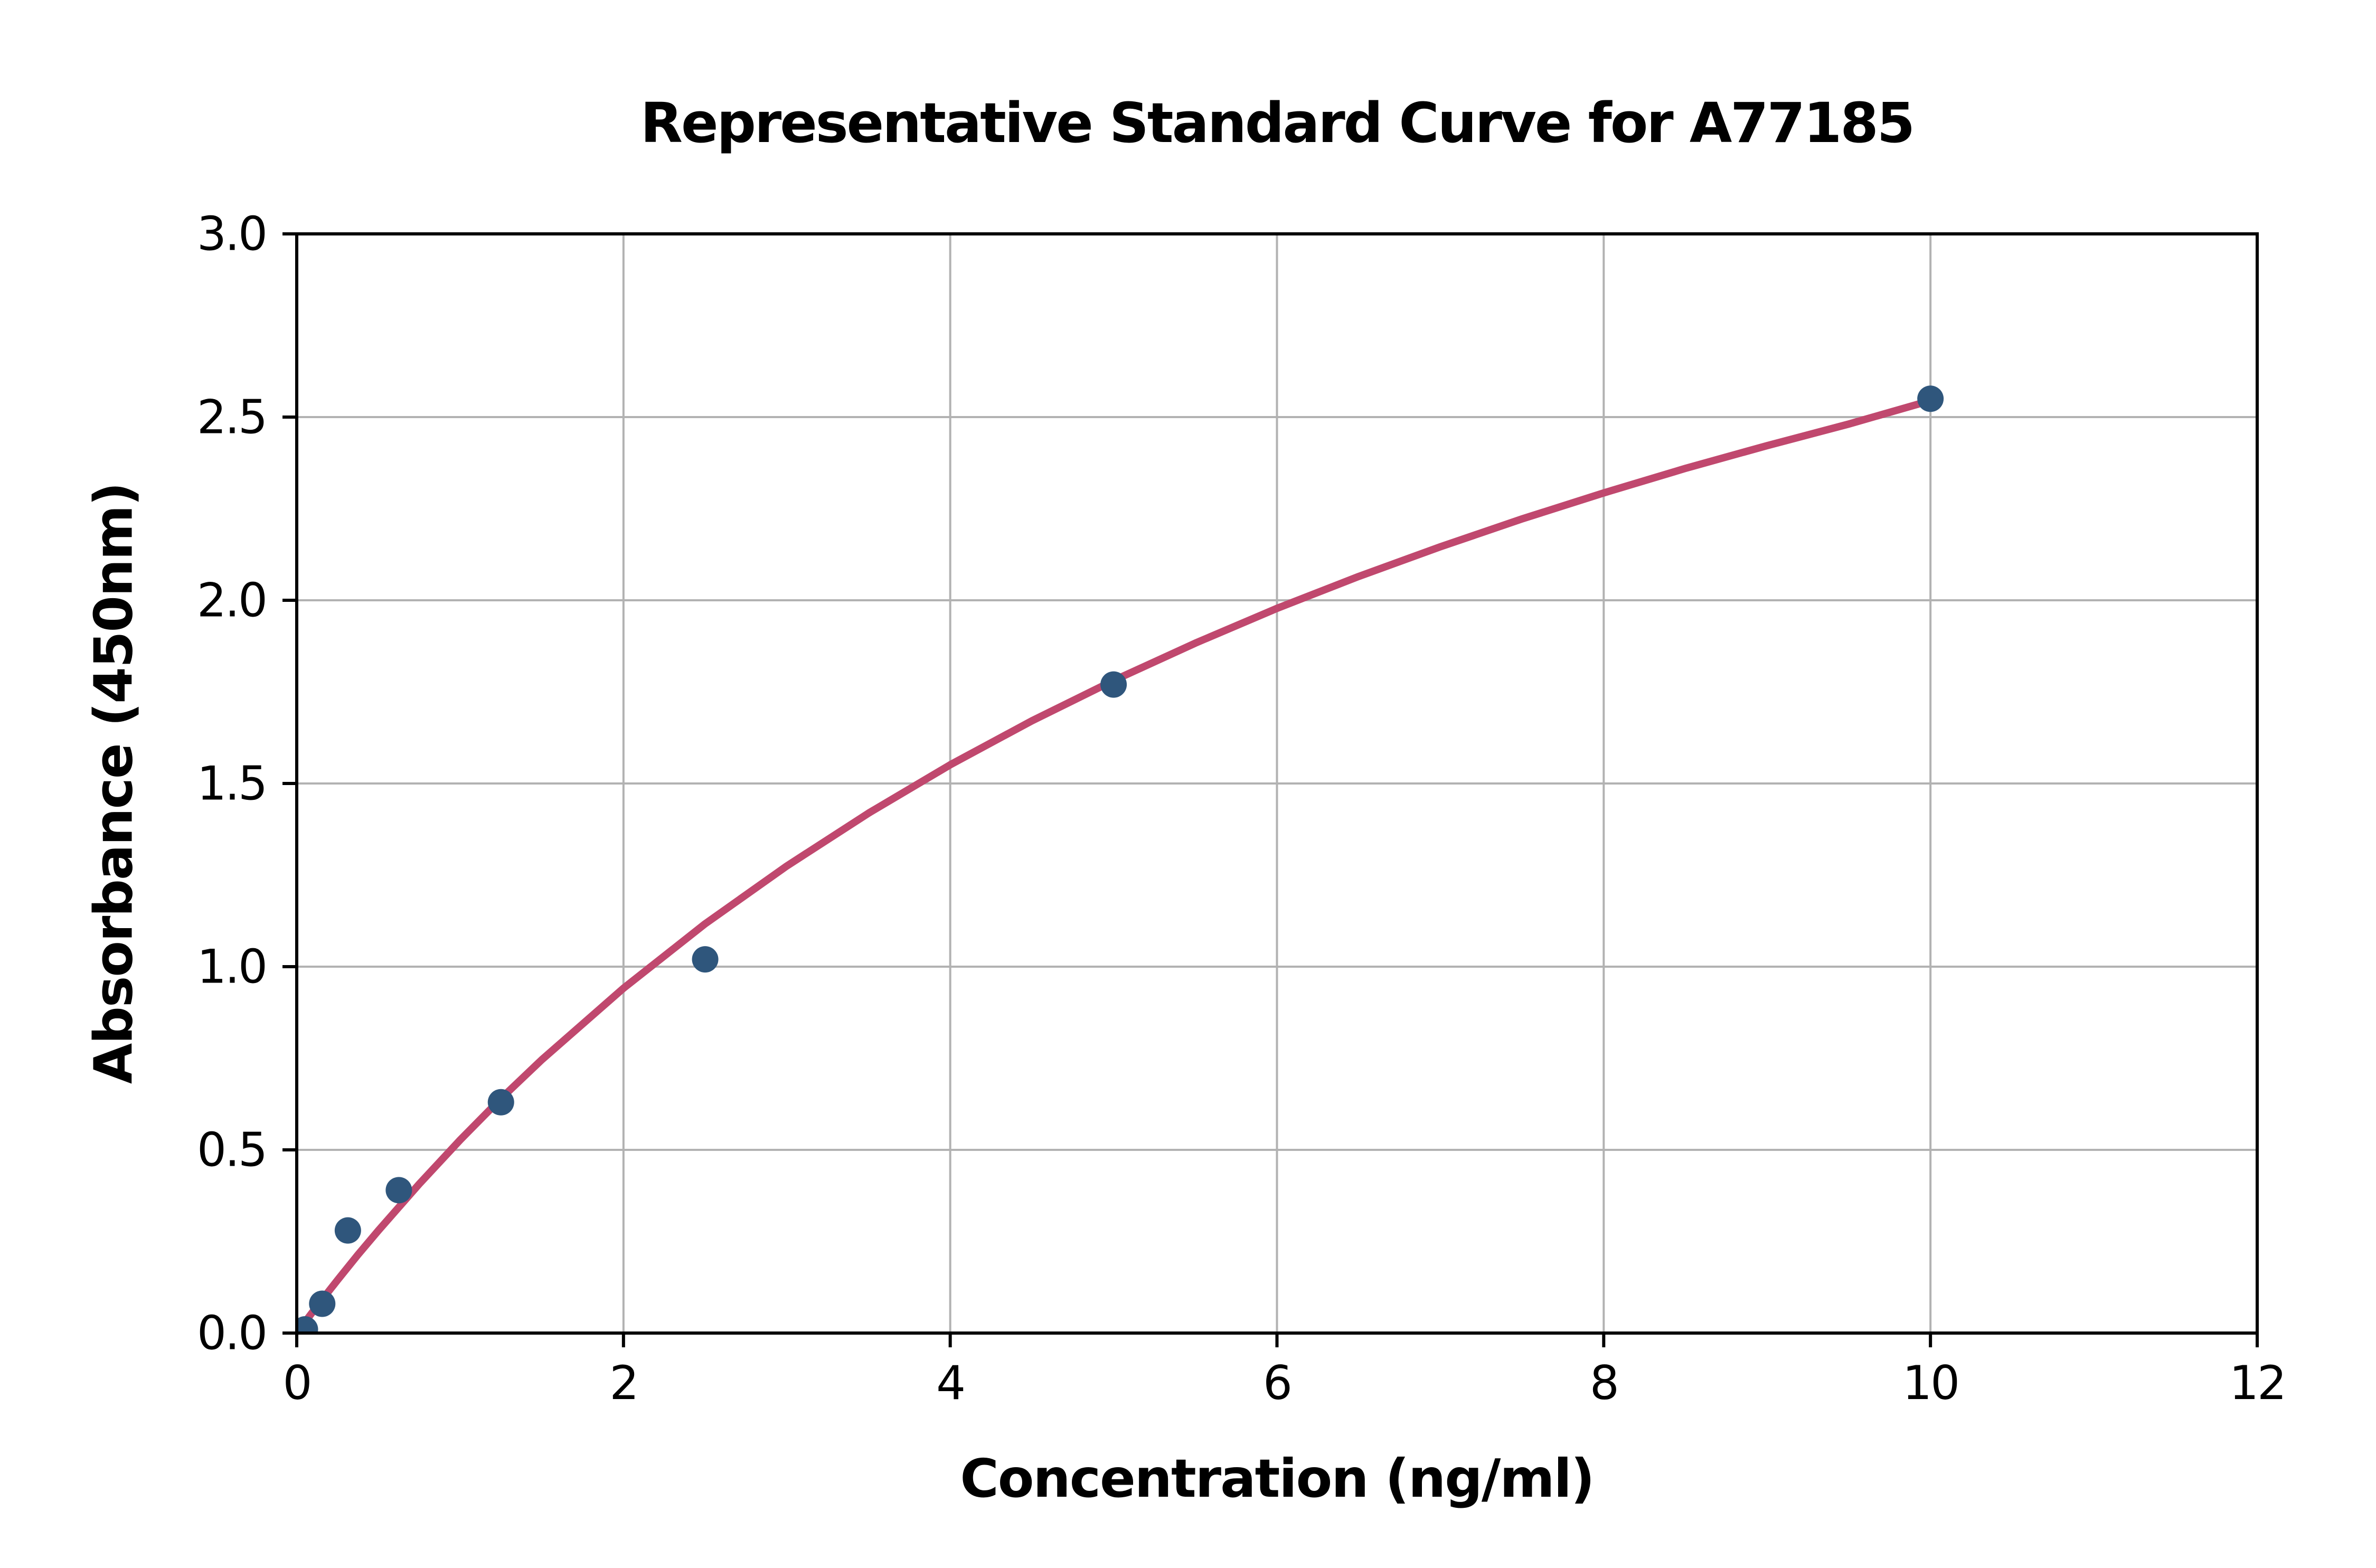 This screenshot has height=1568, width=2376. What do you see at coordinates (1278, 123) in the screenshot?
I see `chart-title: Representative Standard Curve for A77185` at bounding box center [1278, 123].